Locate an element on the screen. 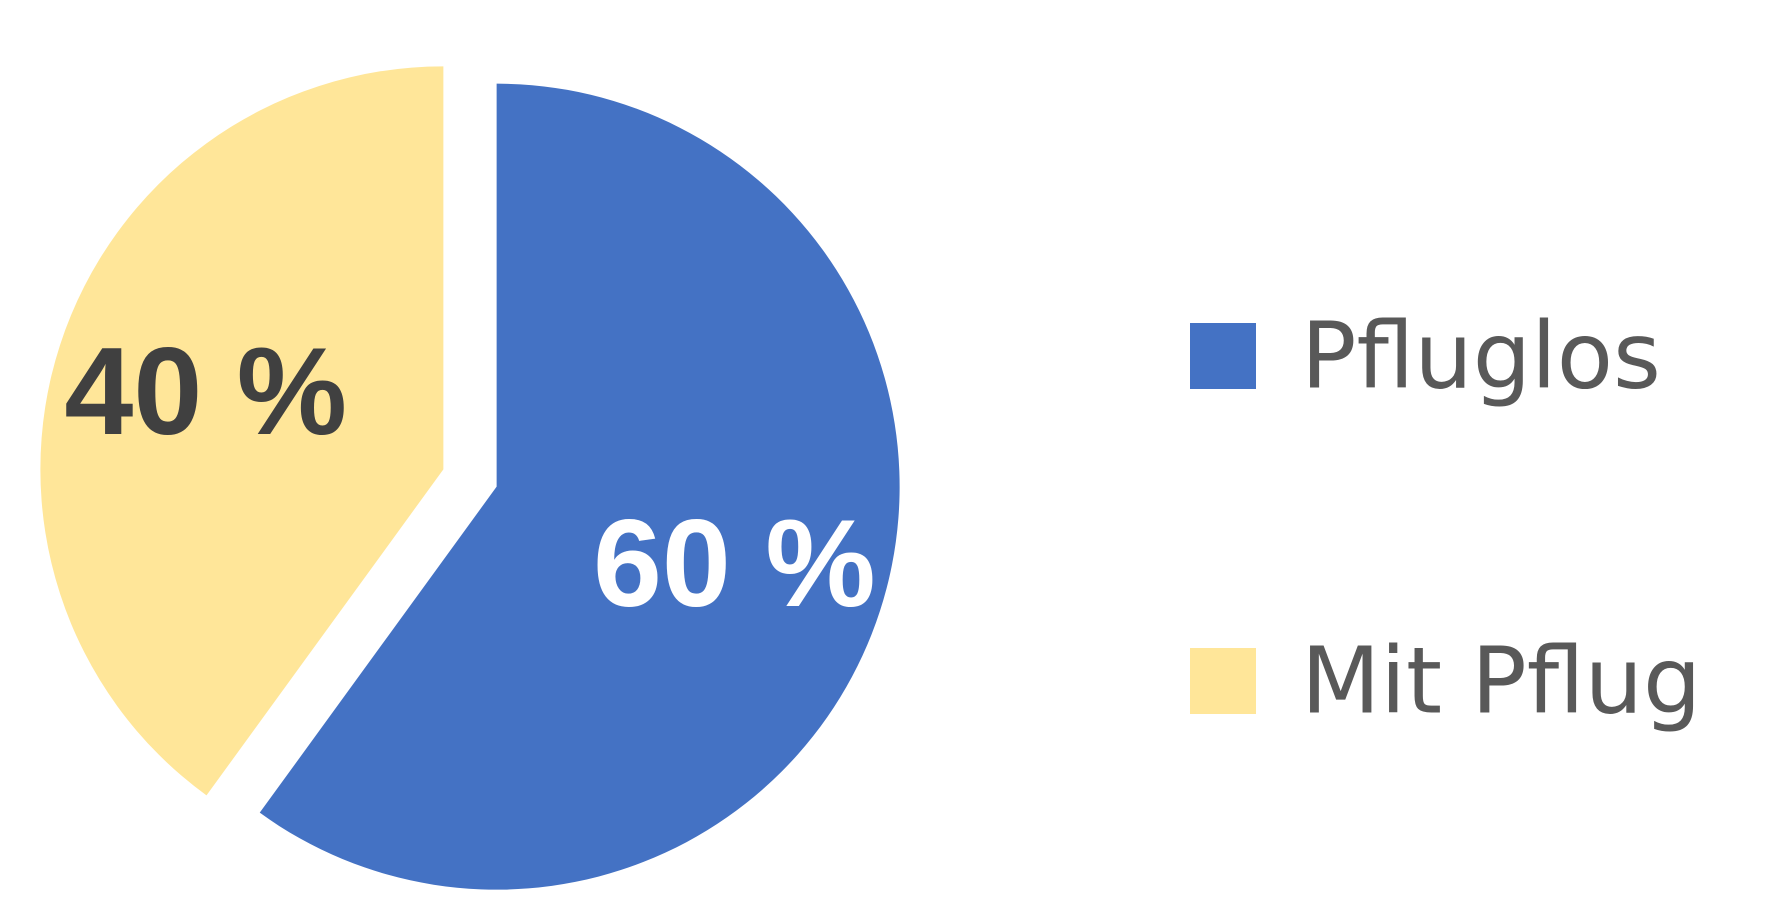  slice-label-1: 60 % is located at coordinates (734, 564).